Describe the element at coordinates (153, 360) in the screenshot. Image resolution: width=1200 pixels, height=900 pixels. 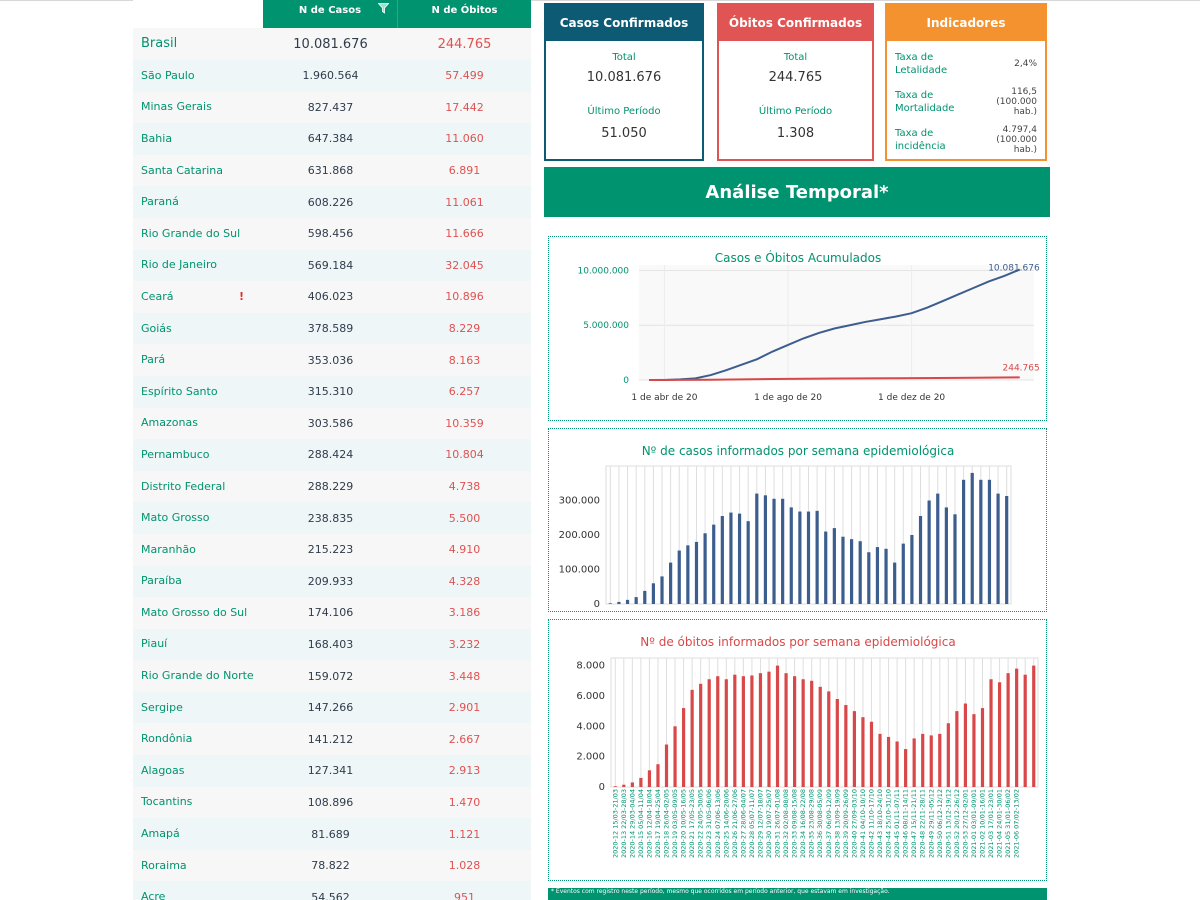
I see `row-name: Pará` at that location.